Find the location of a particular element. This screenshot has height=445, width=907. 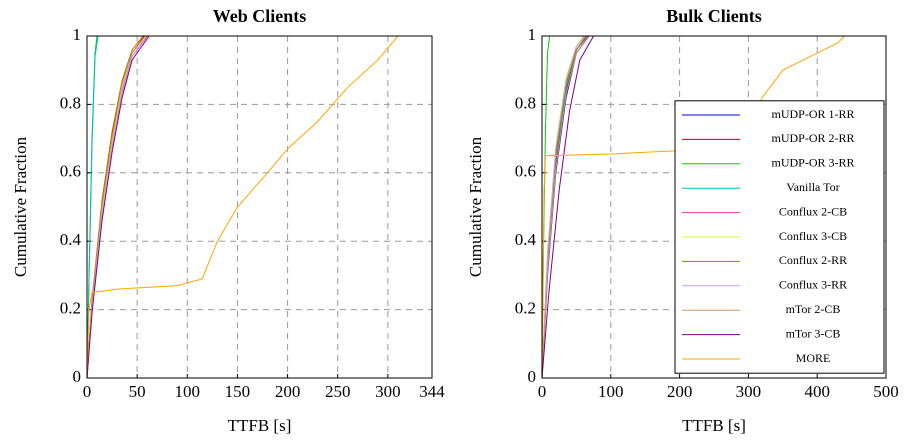

x-tick-label: 50 is located at coordinates (137, 391).